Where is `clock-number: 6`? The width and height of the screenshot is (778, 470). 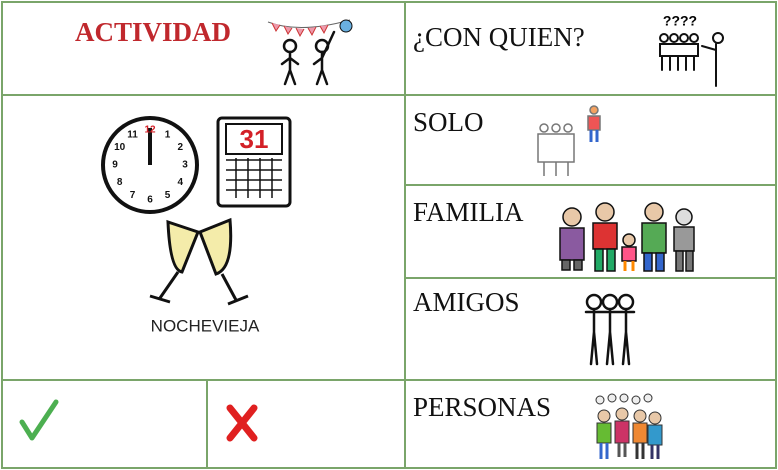 clock-number: 6 is located at coordinates (150, 200).